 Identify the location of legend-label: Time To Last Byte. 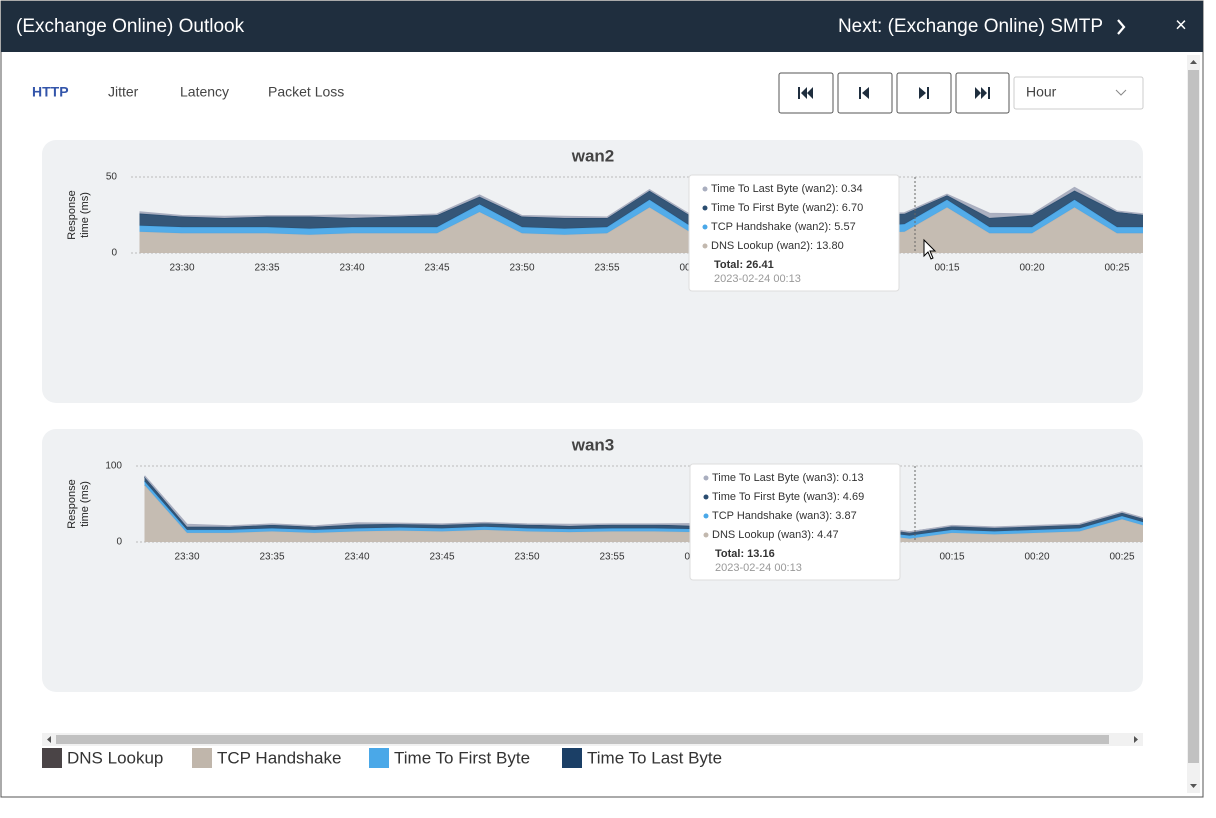
(654, 757).